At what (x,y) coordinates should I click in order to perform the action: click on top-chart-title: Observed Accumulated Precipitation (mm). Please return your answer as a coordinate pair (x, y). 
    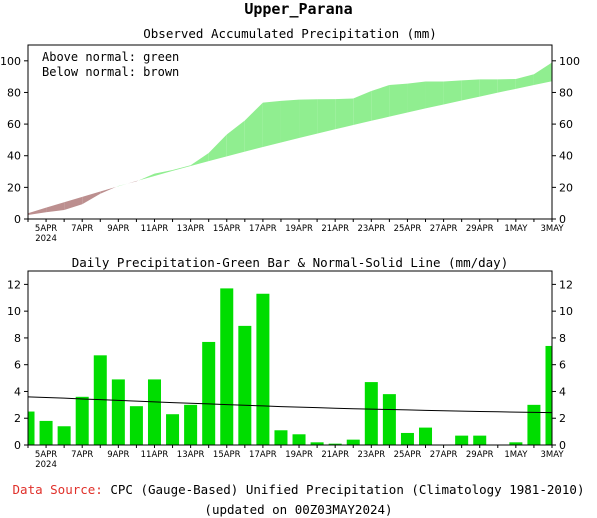
    Looking at the image, I should click on (290, 33).